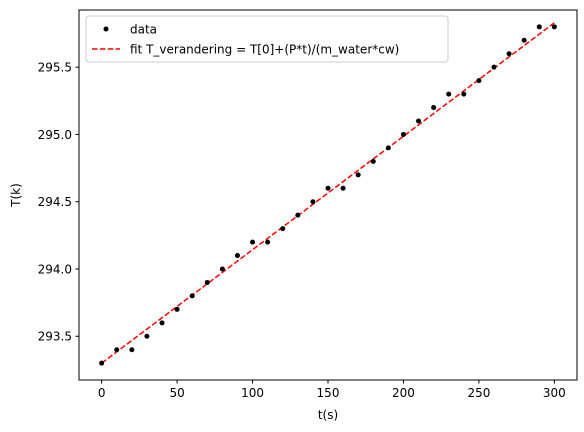 The height and width of the screenshot is (432, 584). Describe the element at coordinates (102, 393) in the screenshot. I see `x-tick-label: 0` at that location.